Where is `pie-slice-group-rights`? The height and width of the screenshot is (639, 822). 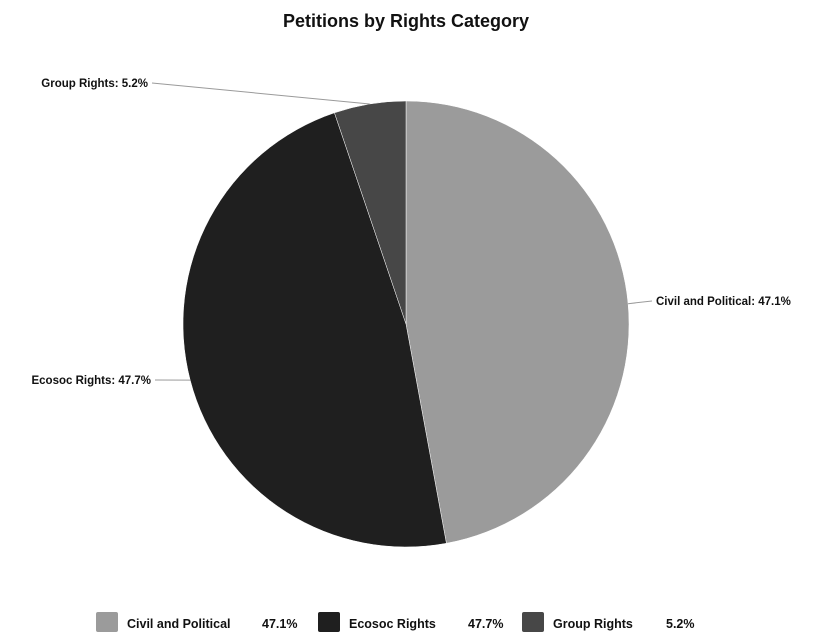 pie-slice-group-rights is located at coordinates (370, 212).